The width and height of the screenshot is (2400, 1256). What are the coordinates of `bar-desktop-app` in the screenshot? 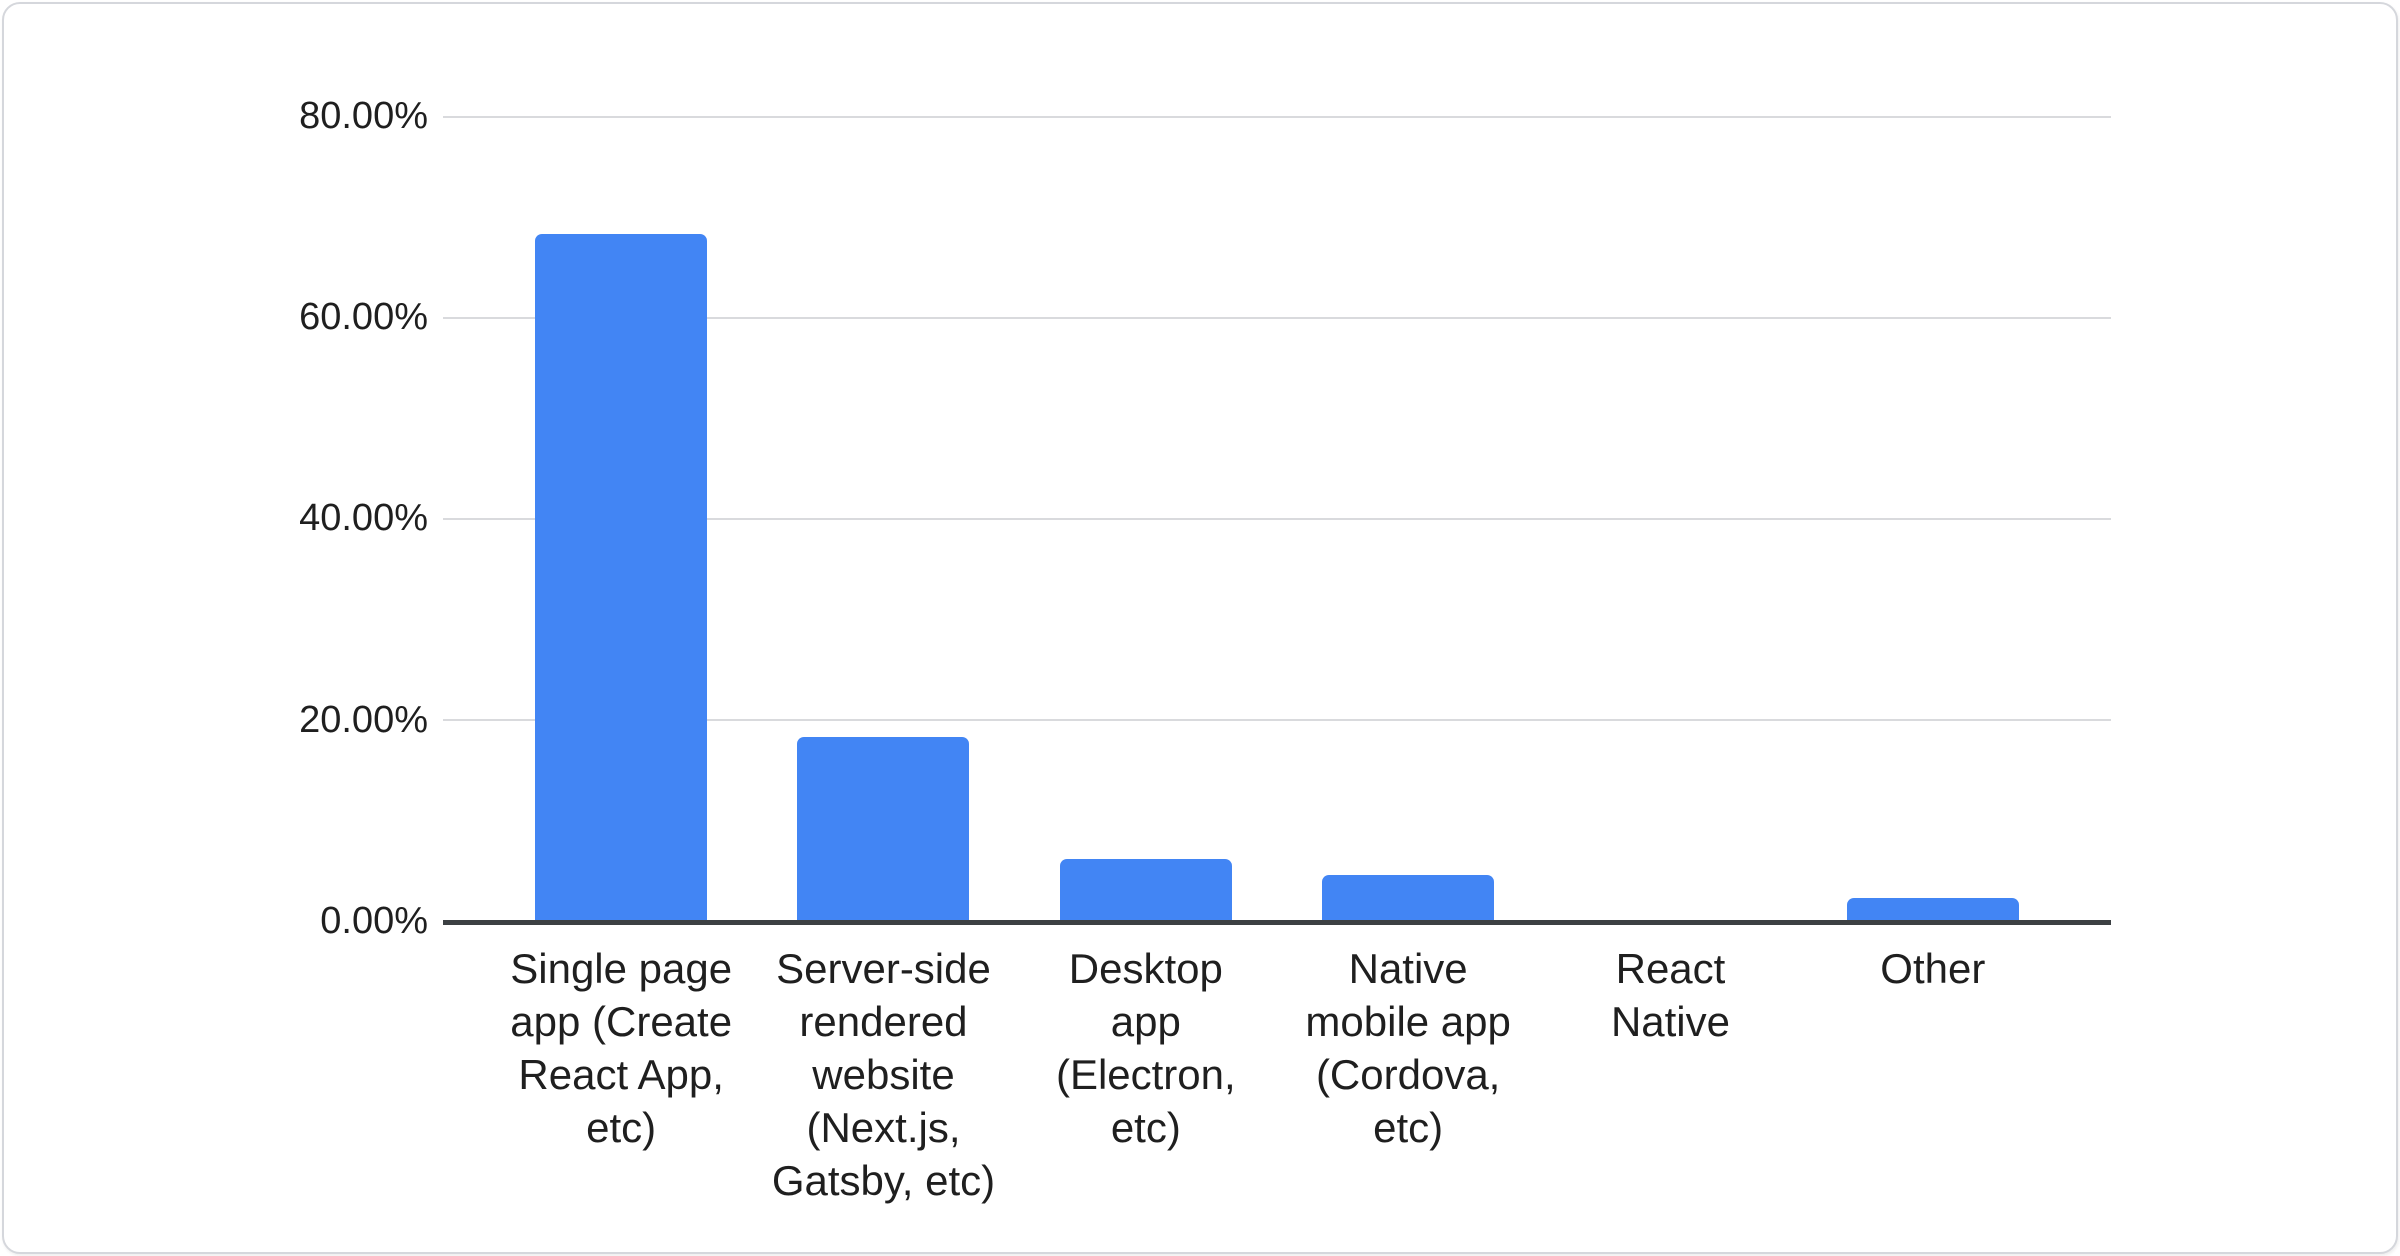 It's located at (1145, 889).